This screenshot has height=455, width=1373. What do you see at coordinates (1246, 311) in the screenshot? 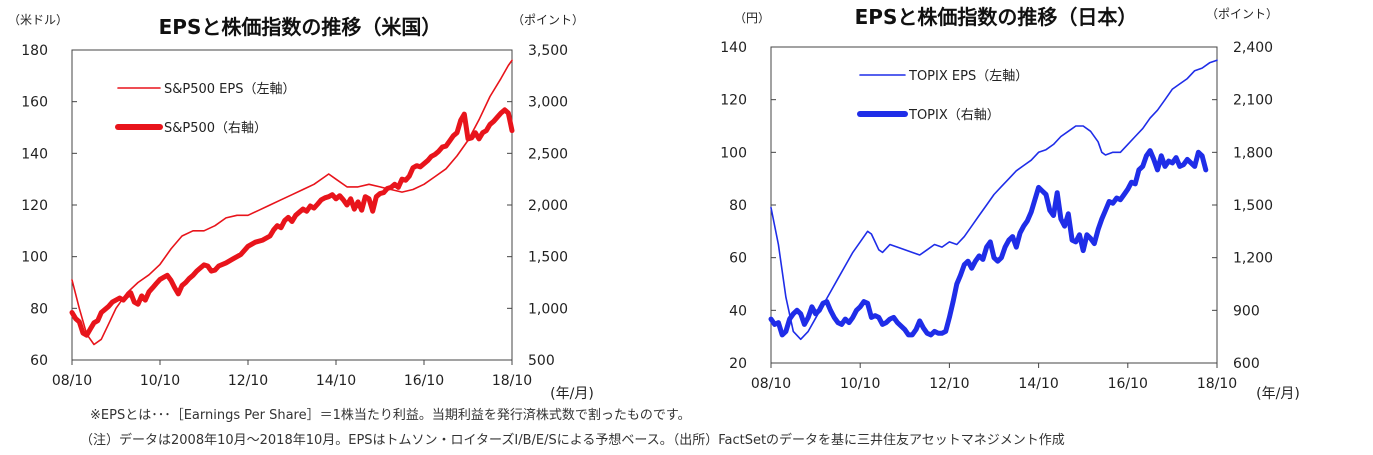
I see `right-tick-label: 900` at bounding box center [1246, 311].